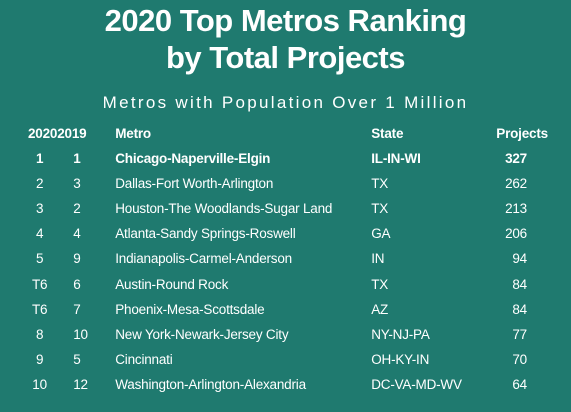  Describe the element at coordinates (194, 184) in the screenshot. I see `metro-name: Dallas-Fort Worth-Arlington` at that location.